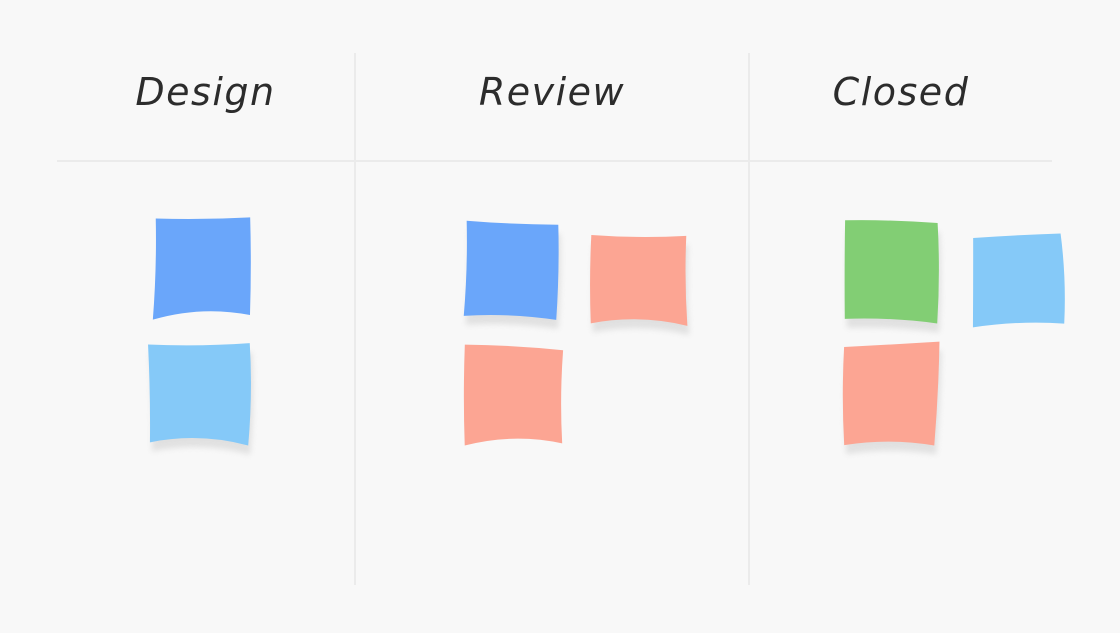 The width and height of the screenshot is (1120, 633). I want to click on column-title-review: Review, so click(552, 92).